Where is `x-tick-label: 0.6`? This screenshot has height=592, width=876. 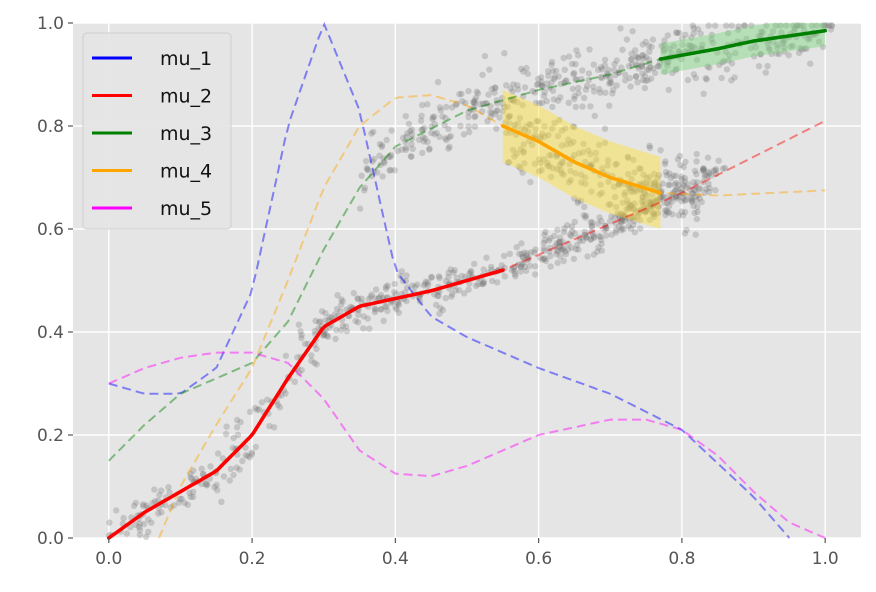
x-tick-label: 0.6 is located at coordinates (538, 559).